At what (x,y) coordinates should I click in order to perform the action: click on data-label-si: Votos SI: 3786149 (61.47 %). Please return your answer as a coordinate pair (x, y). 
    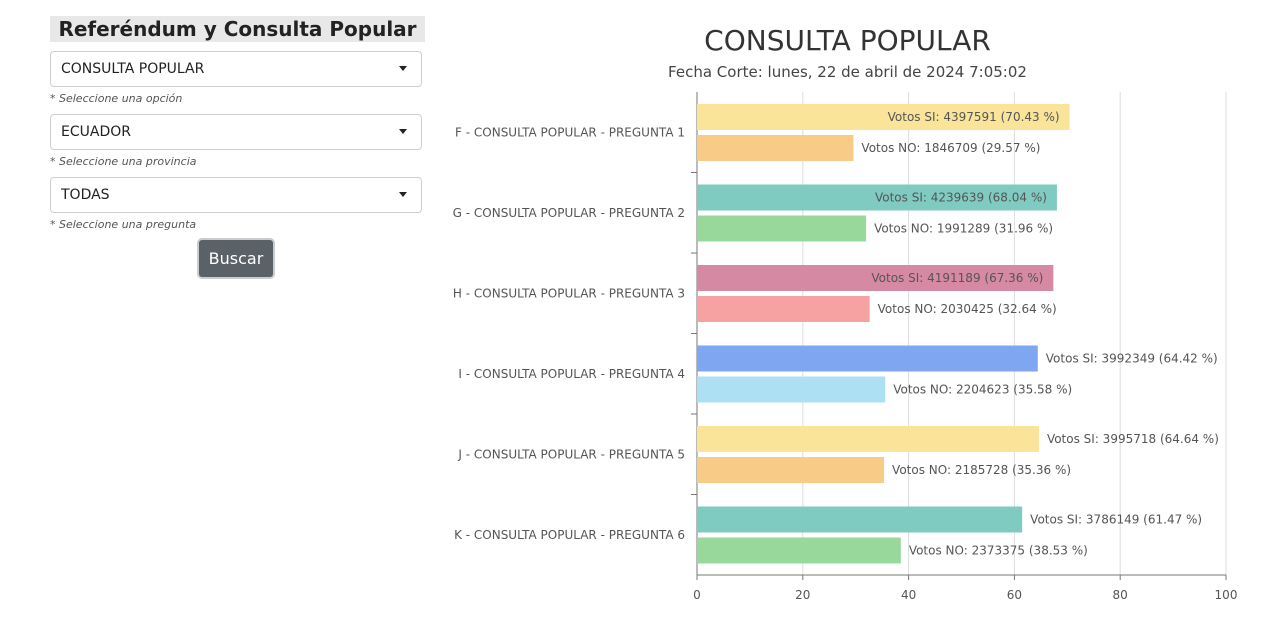
    Looking at the image, I should click on (1116, 520).